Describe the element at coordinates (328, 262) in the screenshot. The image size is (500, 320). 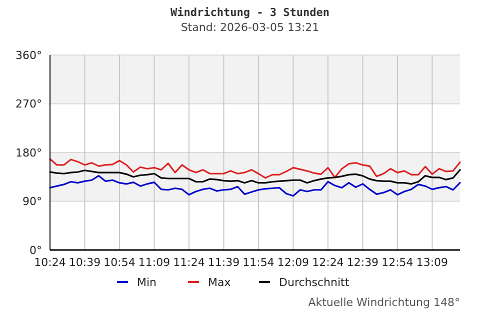
I see `x-tick-label: 12:24` at that location.